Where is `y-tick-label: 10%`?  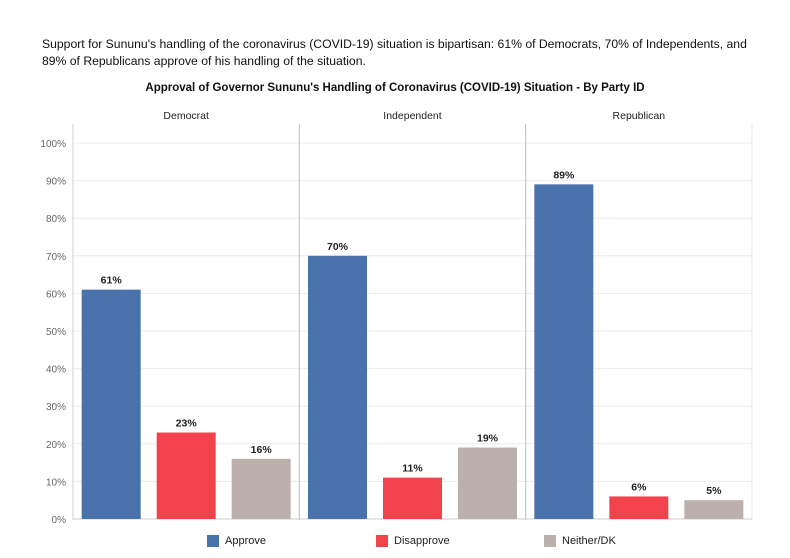
y-tick-label: 10% is located at coordinates (56, 482).